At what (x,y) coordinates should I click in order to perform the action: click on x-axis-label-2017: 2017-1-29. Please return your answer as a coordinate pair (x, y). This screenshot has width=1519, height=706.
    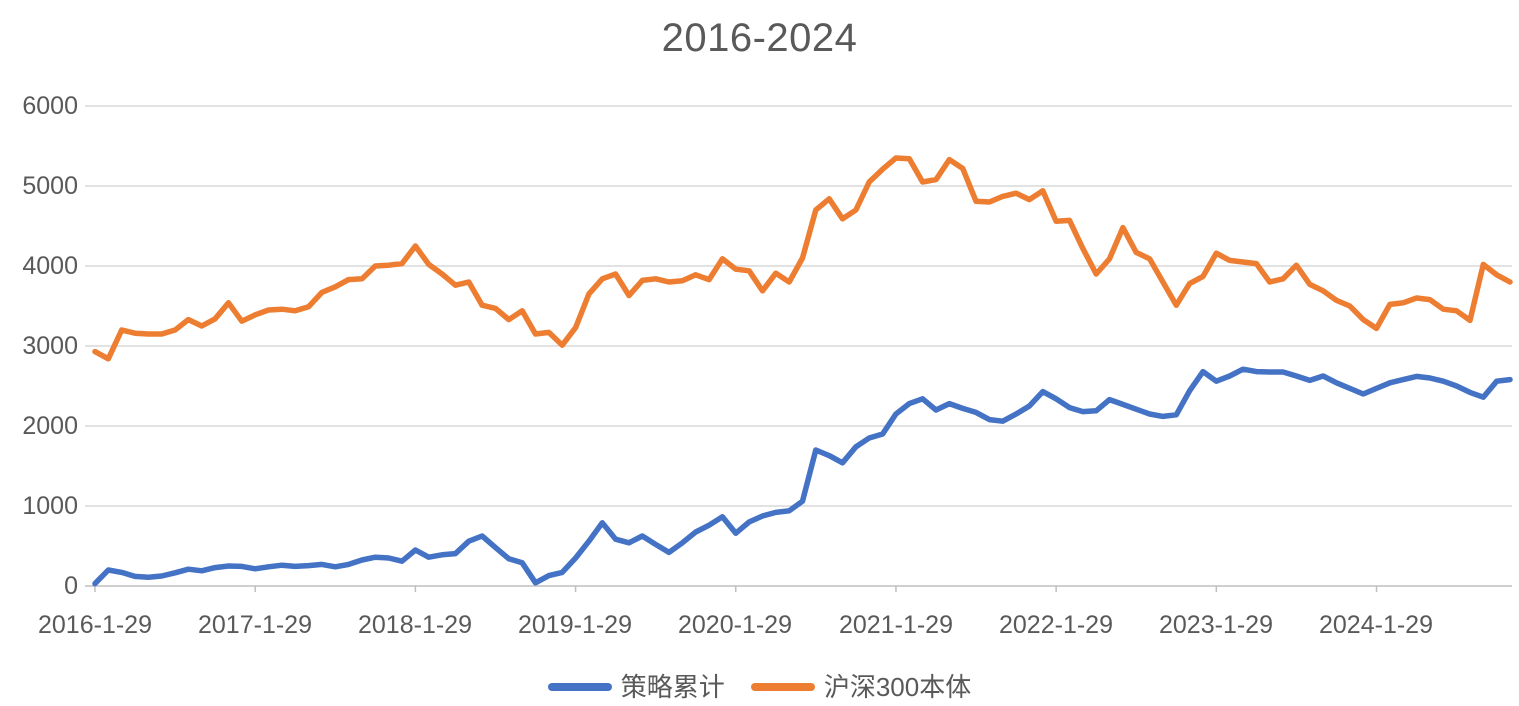
    Looking at the image, I should click on (255, 625).